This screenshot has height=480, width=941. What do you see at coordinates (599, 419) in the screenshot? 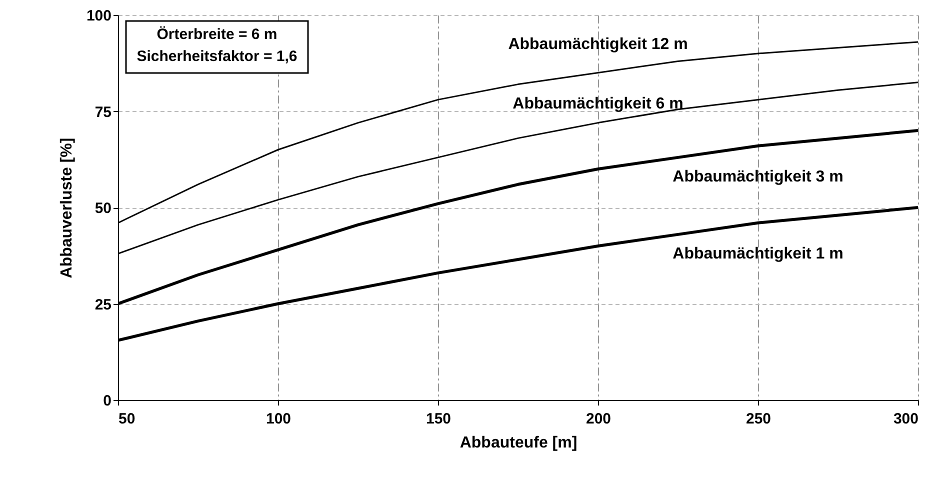
I see `x-tick-label: 200` at bounding box center [599, 419].